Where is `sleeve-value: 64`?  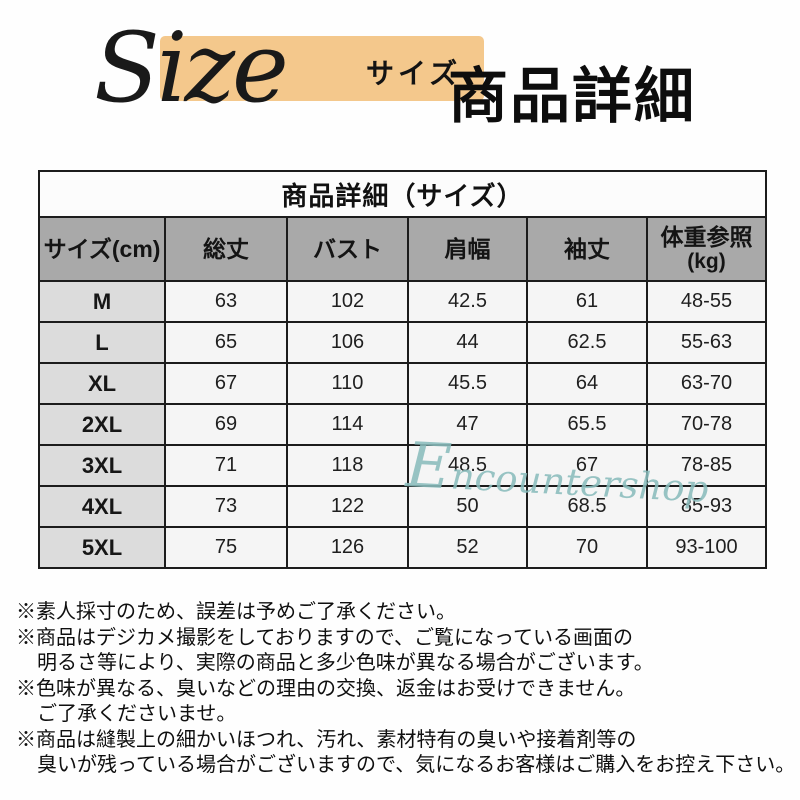 sleeve-value: 64 is located at coordinates (587, 383).